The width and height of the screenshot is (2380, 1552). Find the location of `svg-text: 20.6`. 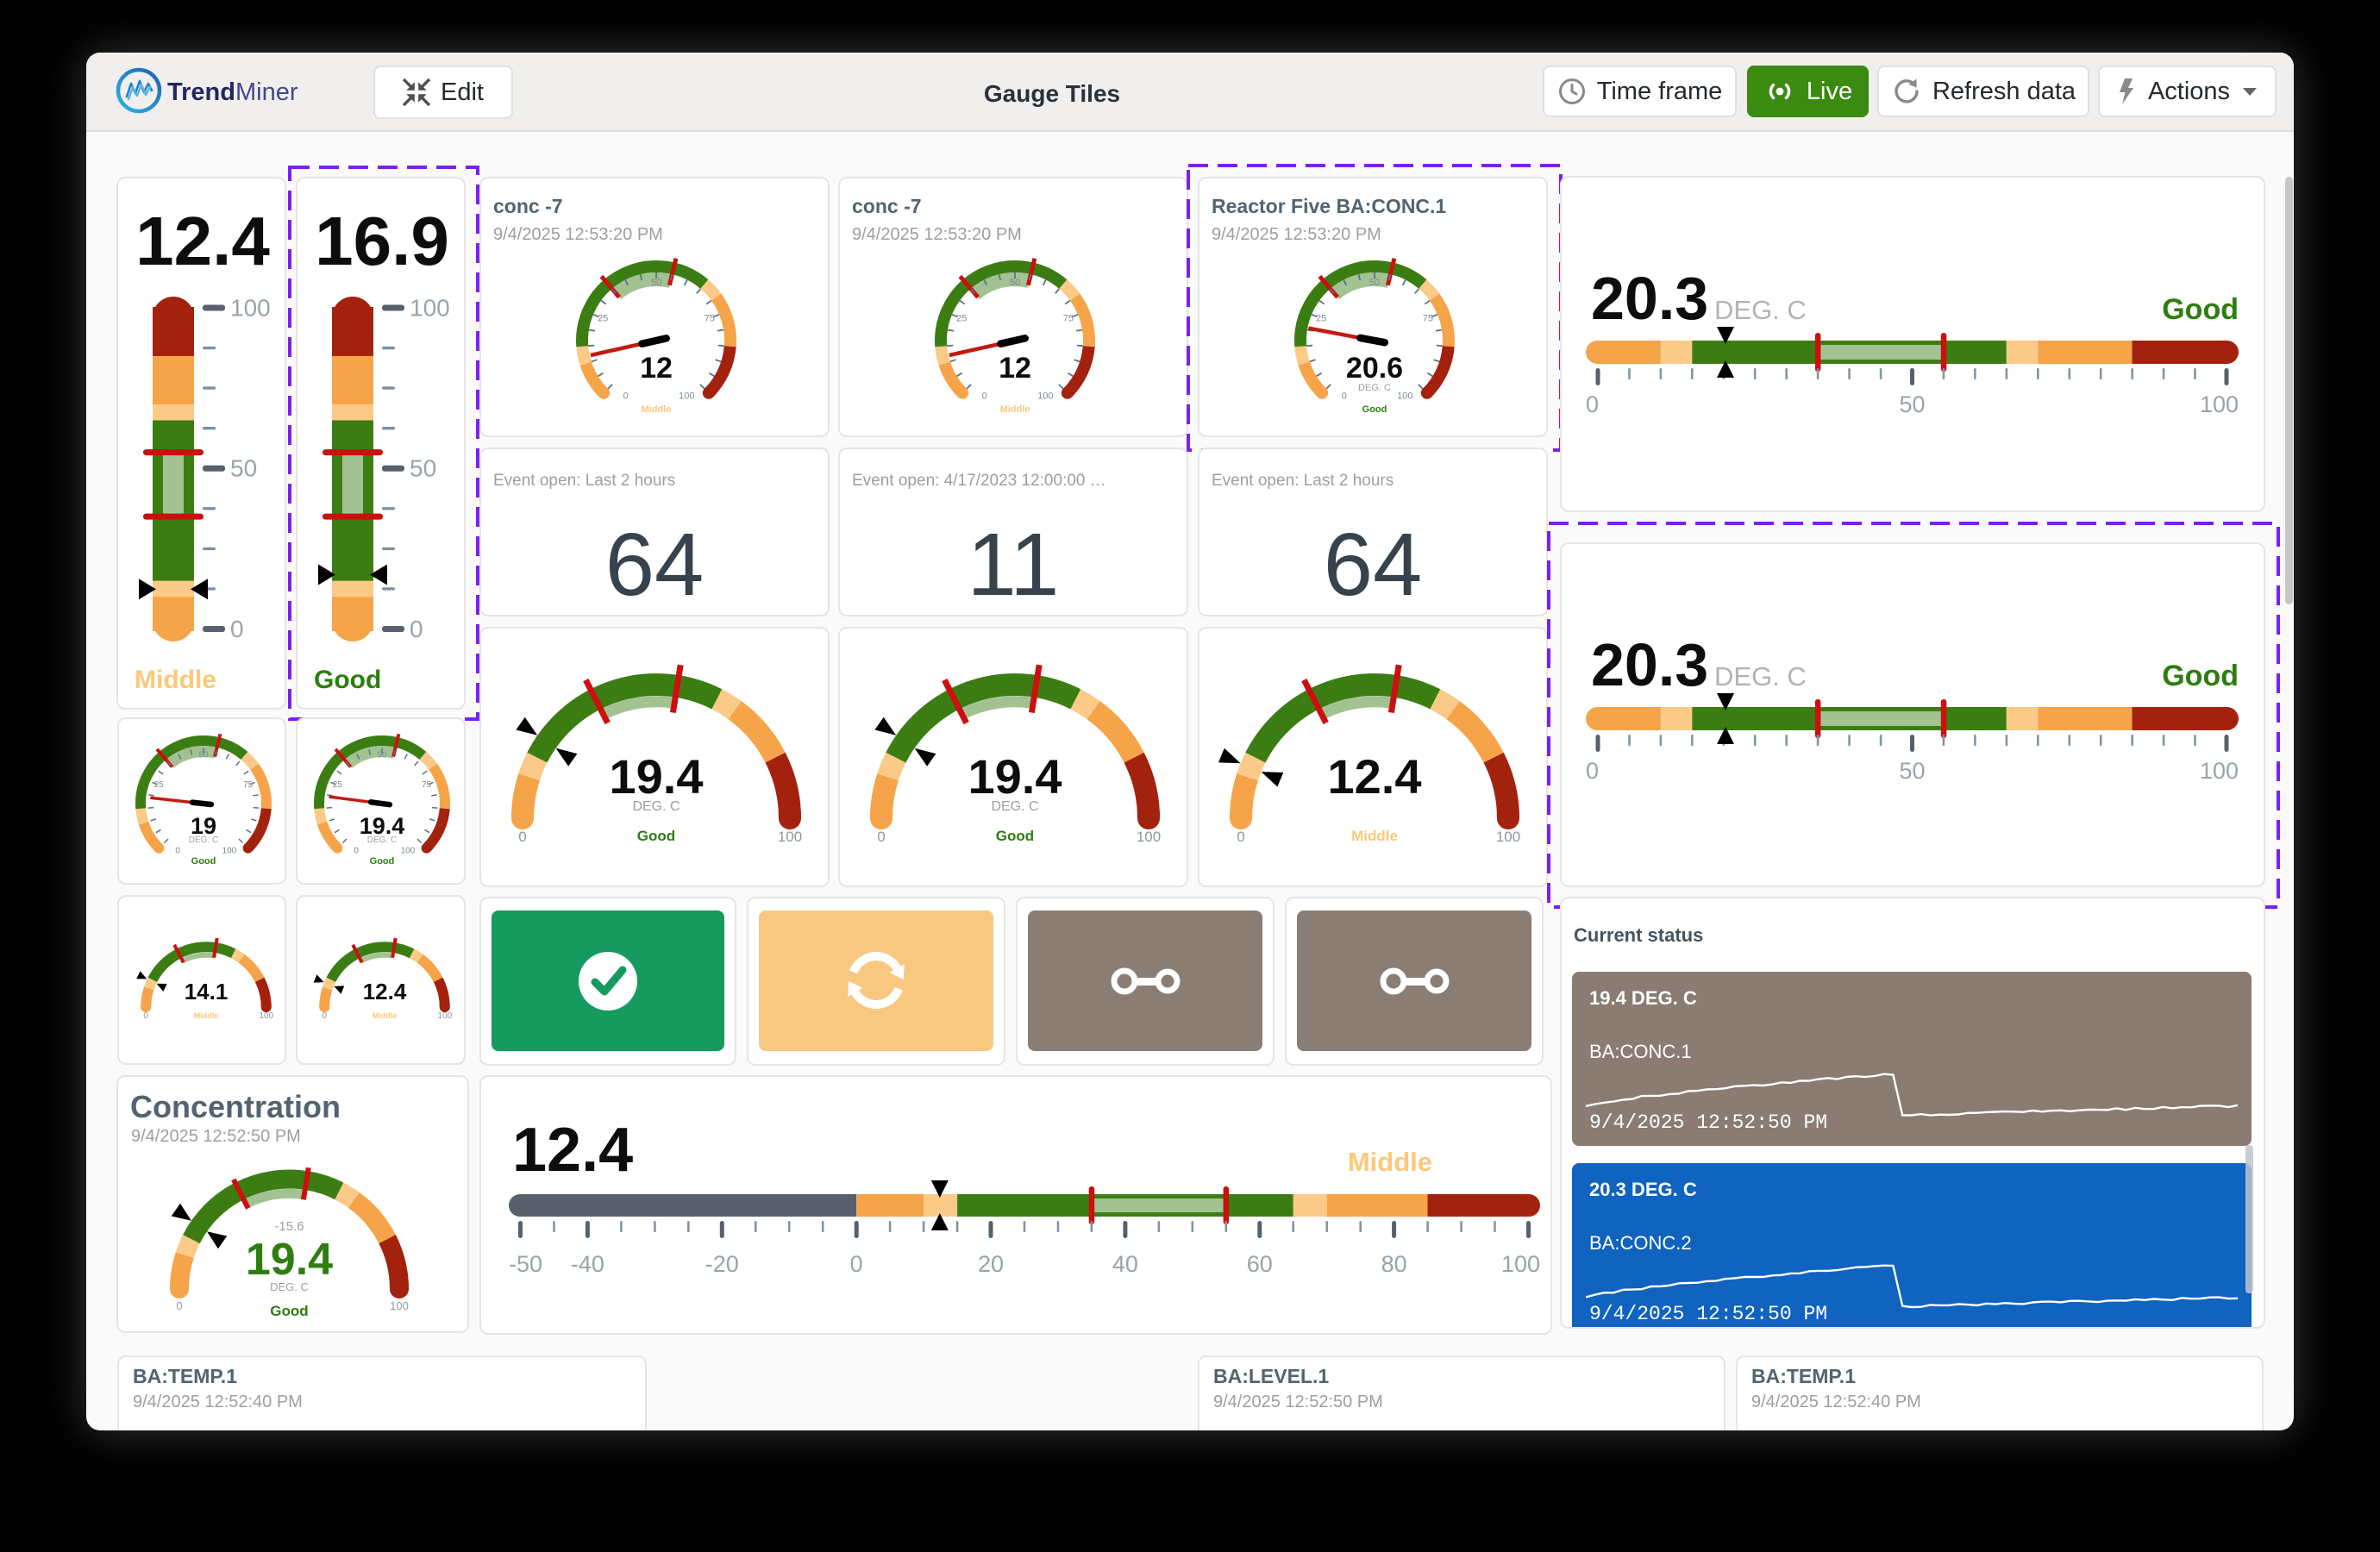

svg-text: 20.6 is located at coordinates (1375, 369).